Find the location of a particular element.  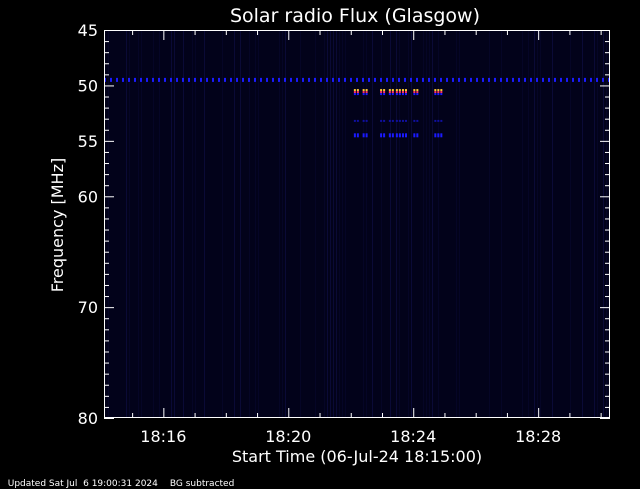

background-note: BG subtracted is located at coordinates (202, 484).